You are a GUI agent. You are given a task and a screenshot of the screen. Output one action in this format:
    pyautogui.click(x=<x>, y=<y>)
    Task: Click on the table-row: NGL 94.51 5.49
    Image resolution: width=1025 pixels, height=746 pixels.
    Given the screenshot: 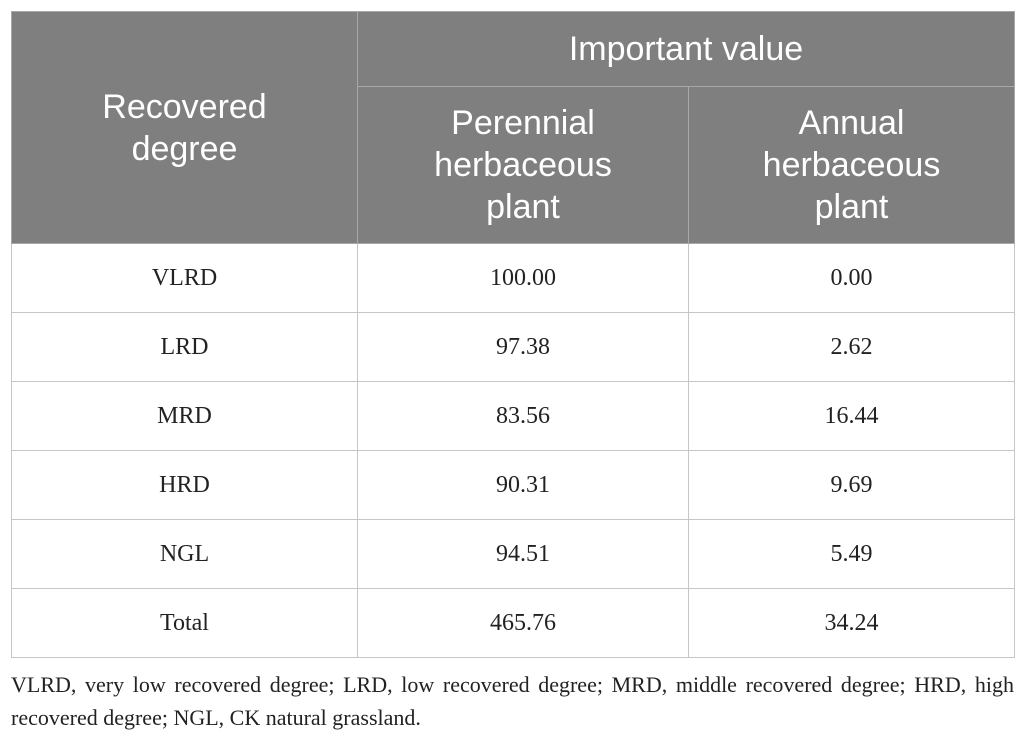 What is the action you would take?
    pyautogui.click(x=513, y=554)
    